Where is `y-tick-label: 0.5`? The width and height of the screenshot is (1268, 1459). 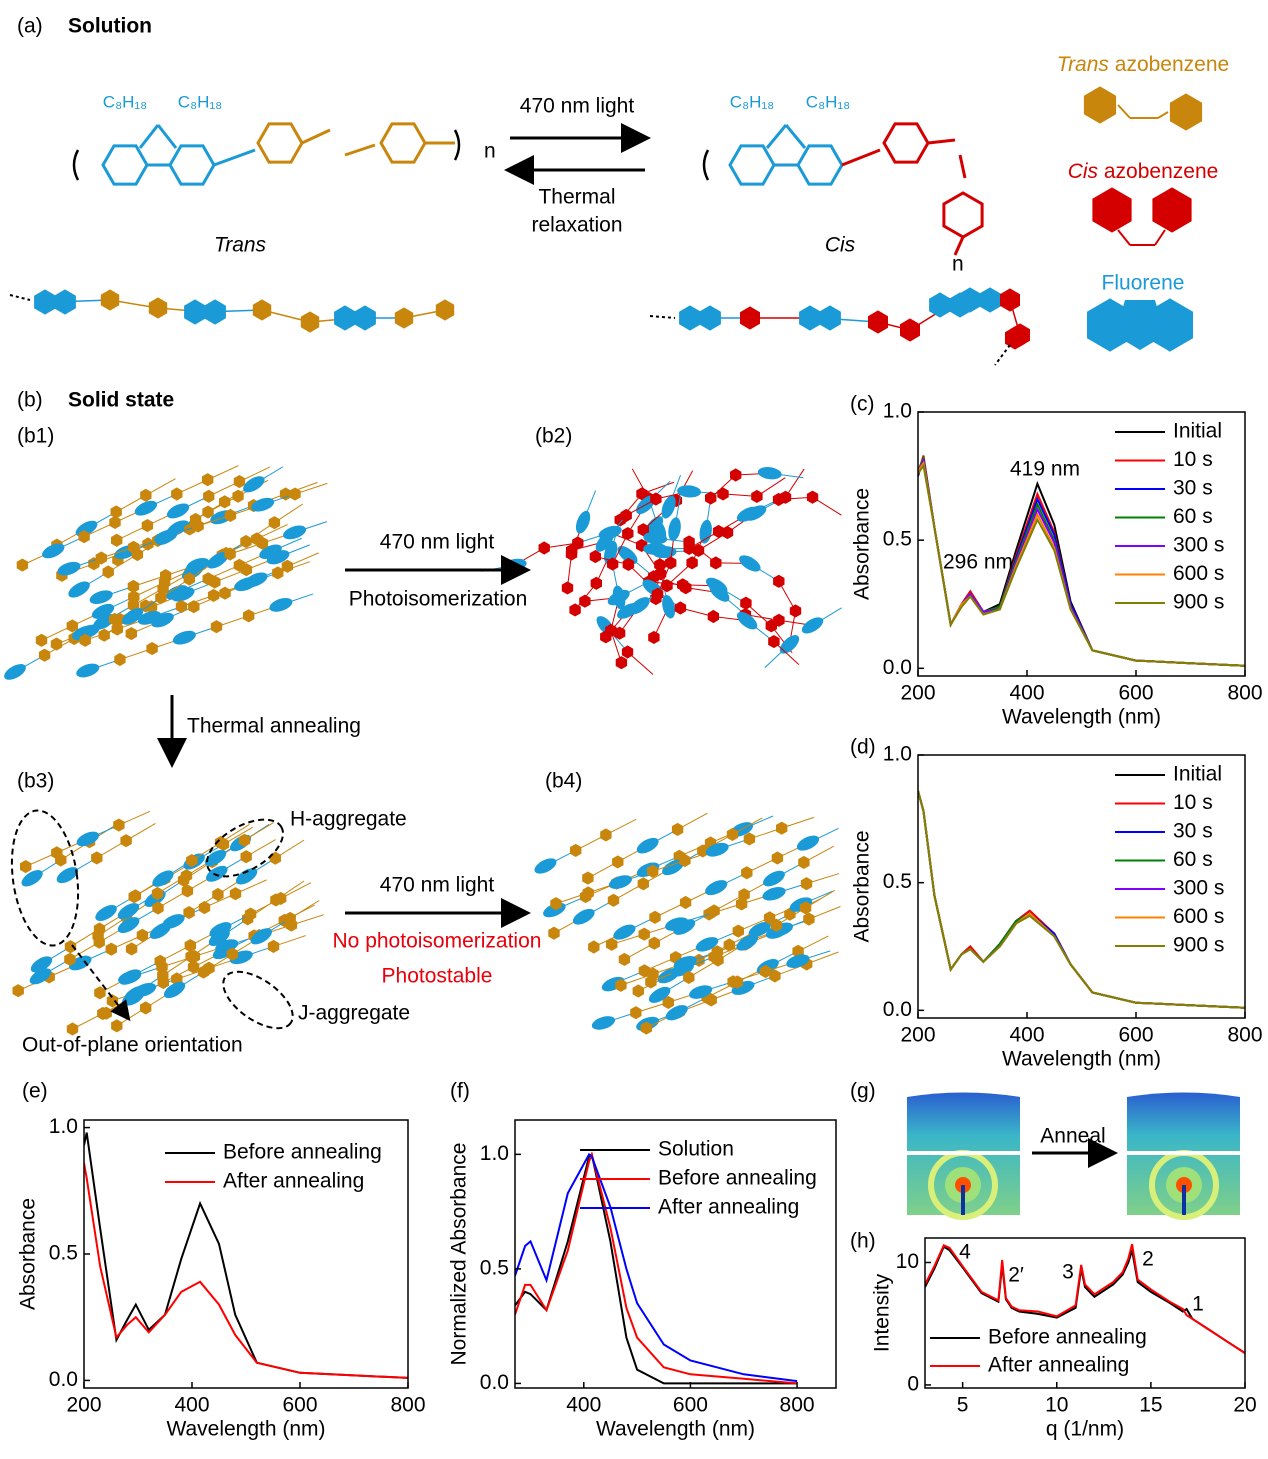 y-tick-label: 0.5 is located at coordinates (897, 539).